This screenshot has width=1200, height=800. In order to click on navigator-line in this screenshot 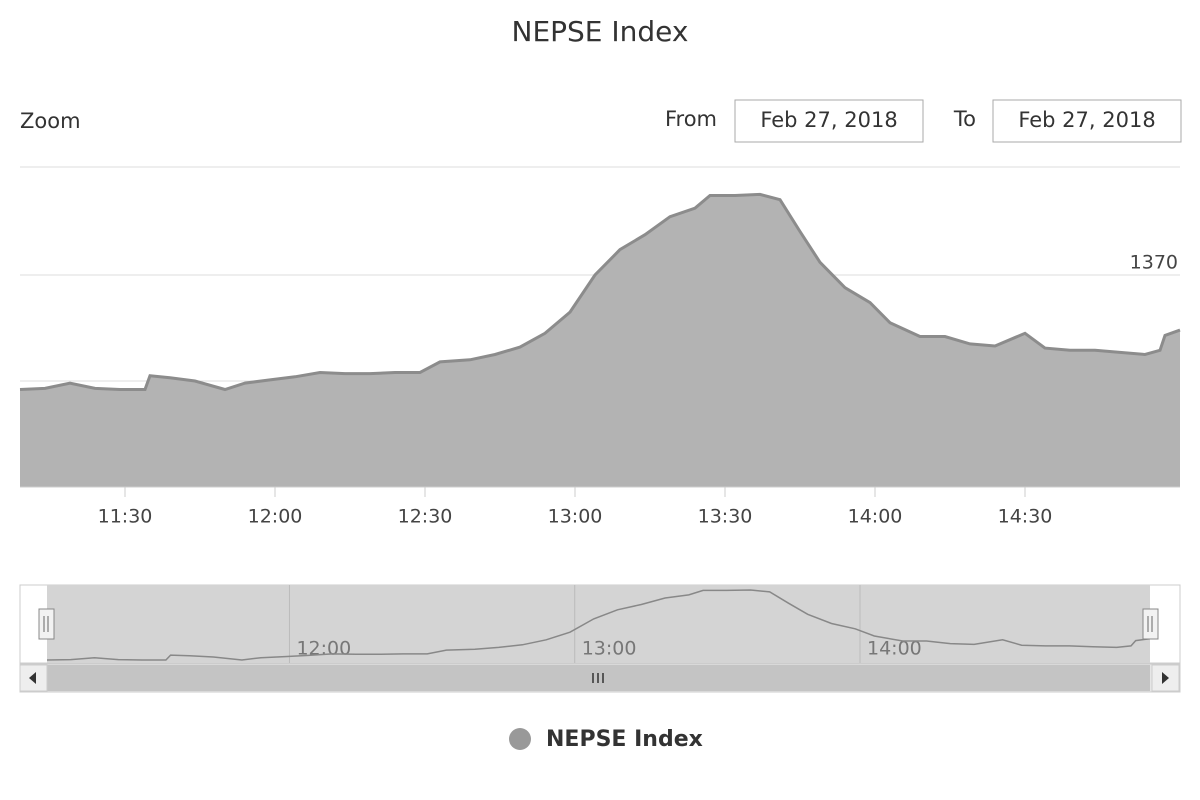, I will do `click(598, 625)`.